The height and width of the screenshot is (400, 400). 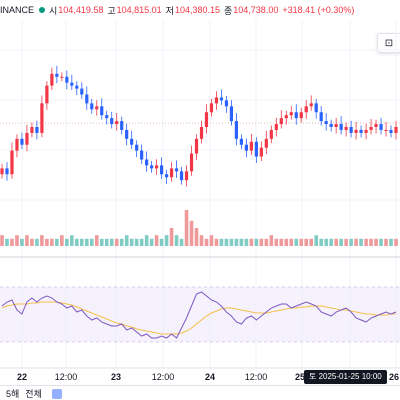 I want to click on rsi-ma-line, so click(x=198, y=318).